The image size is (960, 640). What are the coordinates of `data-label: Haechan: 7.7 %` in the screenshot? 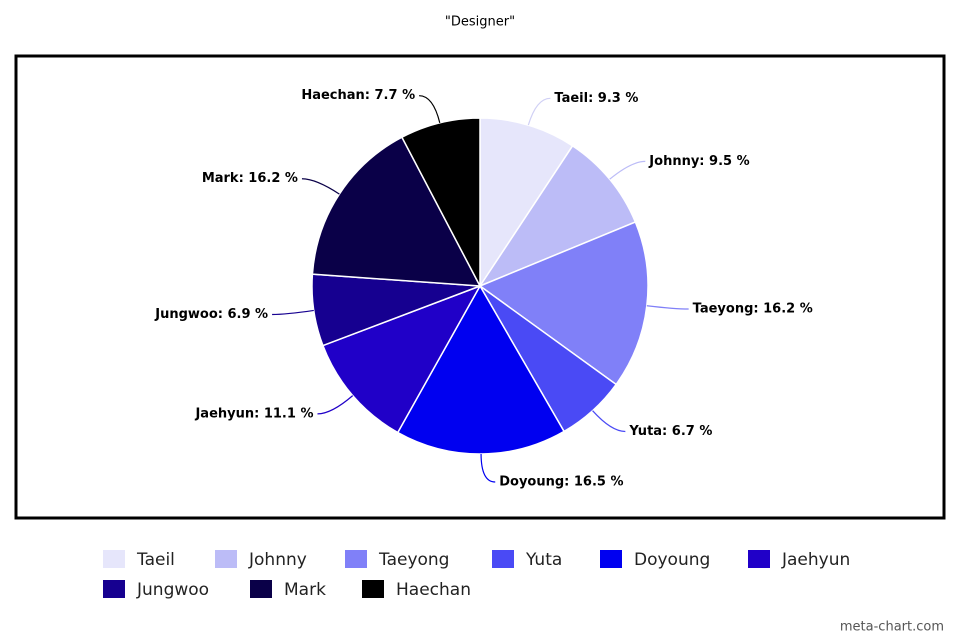 It's located at (358, 95).